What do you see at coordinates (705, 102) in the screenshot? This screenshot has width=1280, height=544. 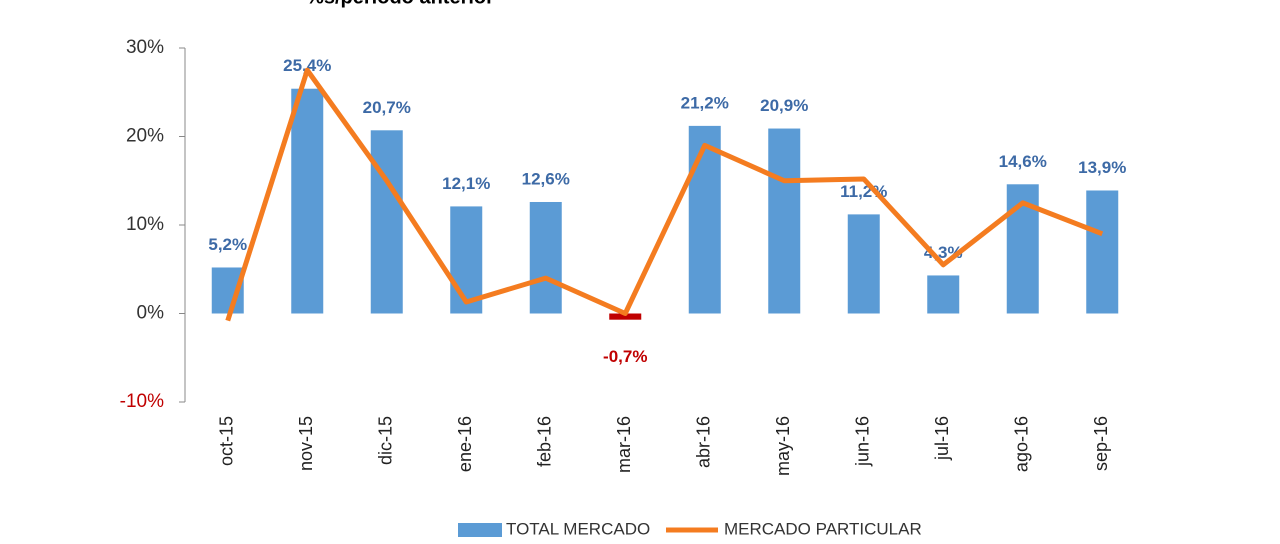 I see `data-label: 21,2%` at bounding box center [705, 102].